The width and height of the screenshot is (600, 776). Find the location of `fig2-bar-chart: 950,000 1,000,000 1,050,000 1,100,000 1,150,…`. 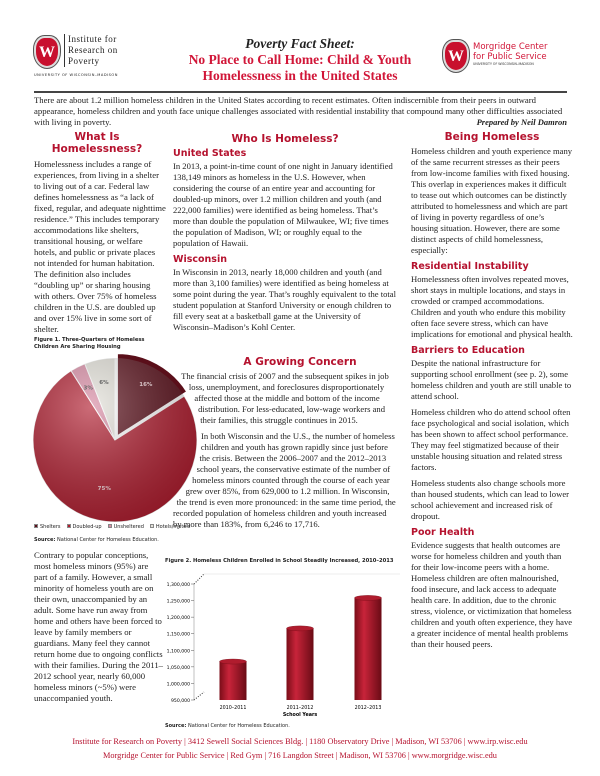

fig2-bar-chart: 950,000 1,000,000 1,050,000 1,100,000 1,150,… is located at coordinates (283, 645).